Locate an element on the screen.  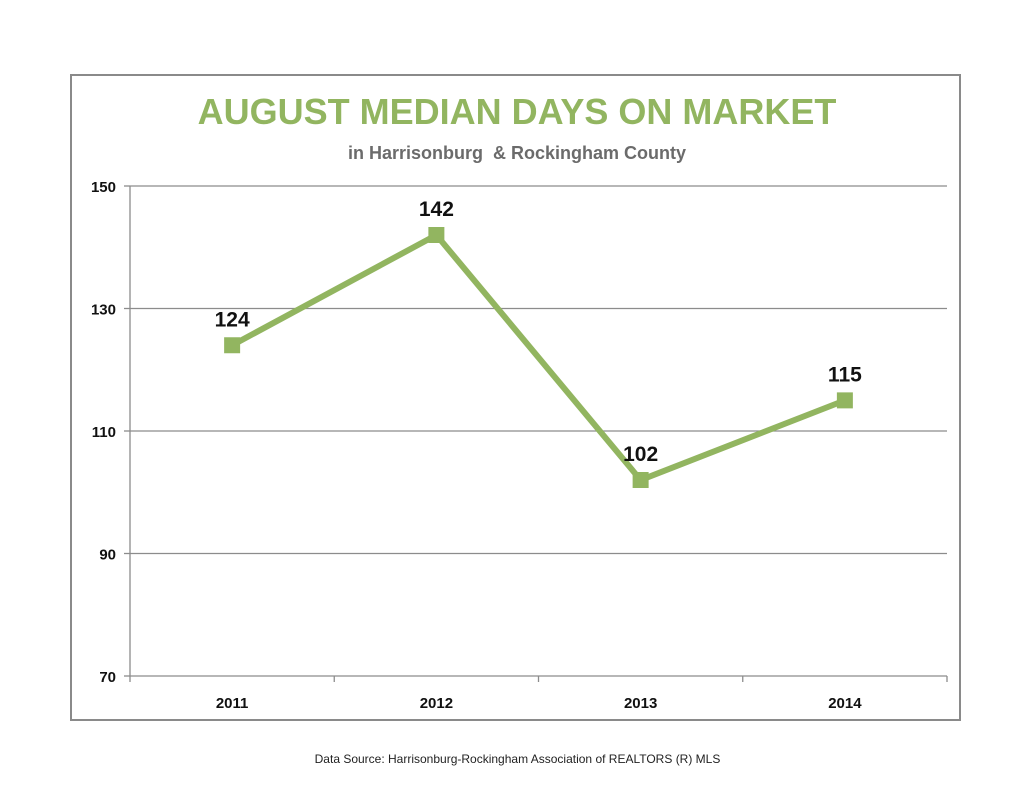
x-tick-label: 2011 is located at coordinates (232, 703).